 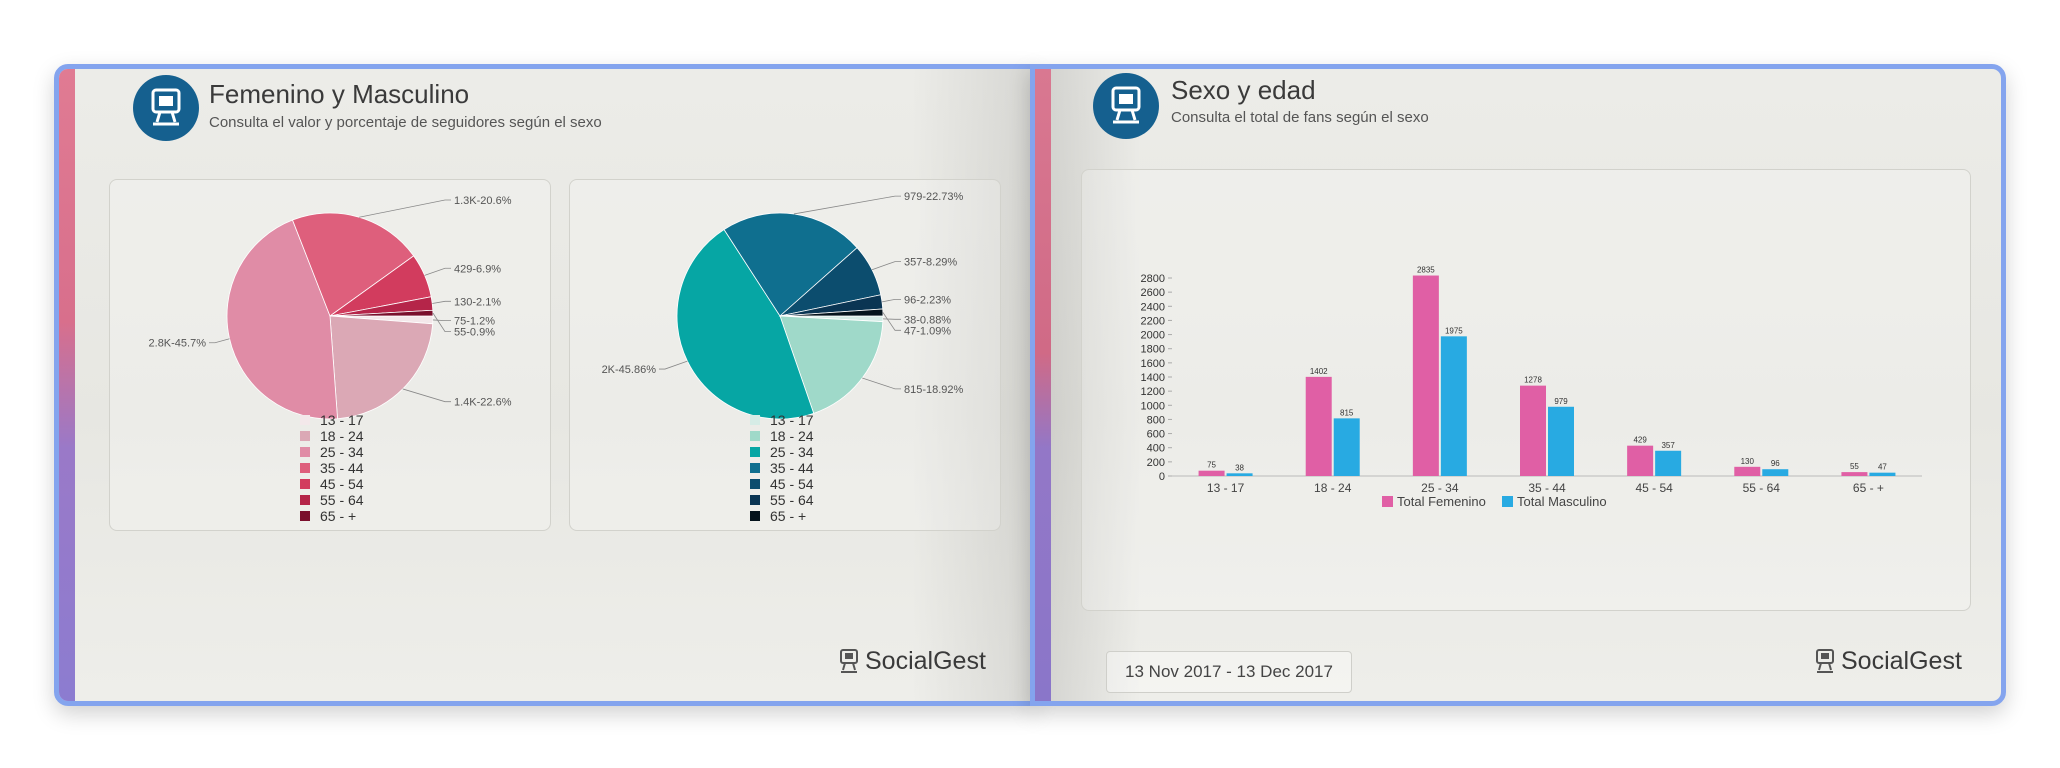 What do you see at coordinates (1153, 279) in the screenshot?
I see `y-tick-label: 2800` at bounding box center [1153, 279].